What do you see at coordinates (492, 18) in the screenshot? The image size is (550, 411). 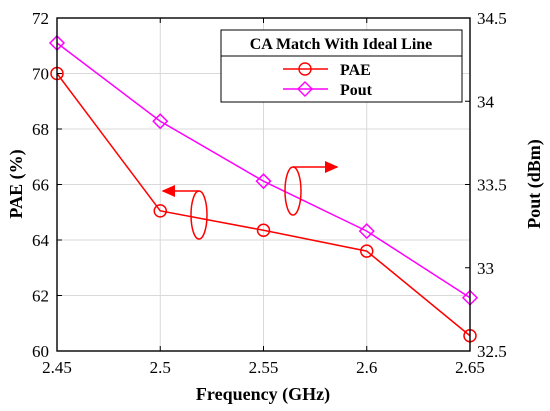 I see `y-right-tick-label: 34.5` at bounding box center [492, 18].